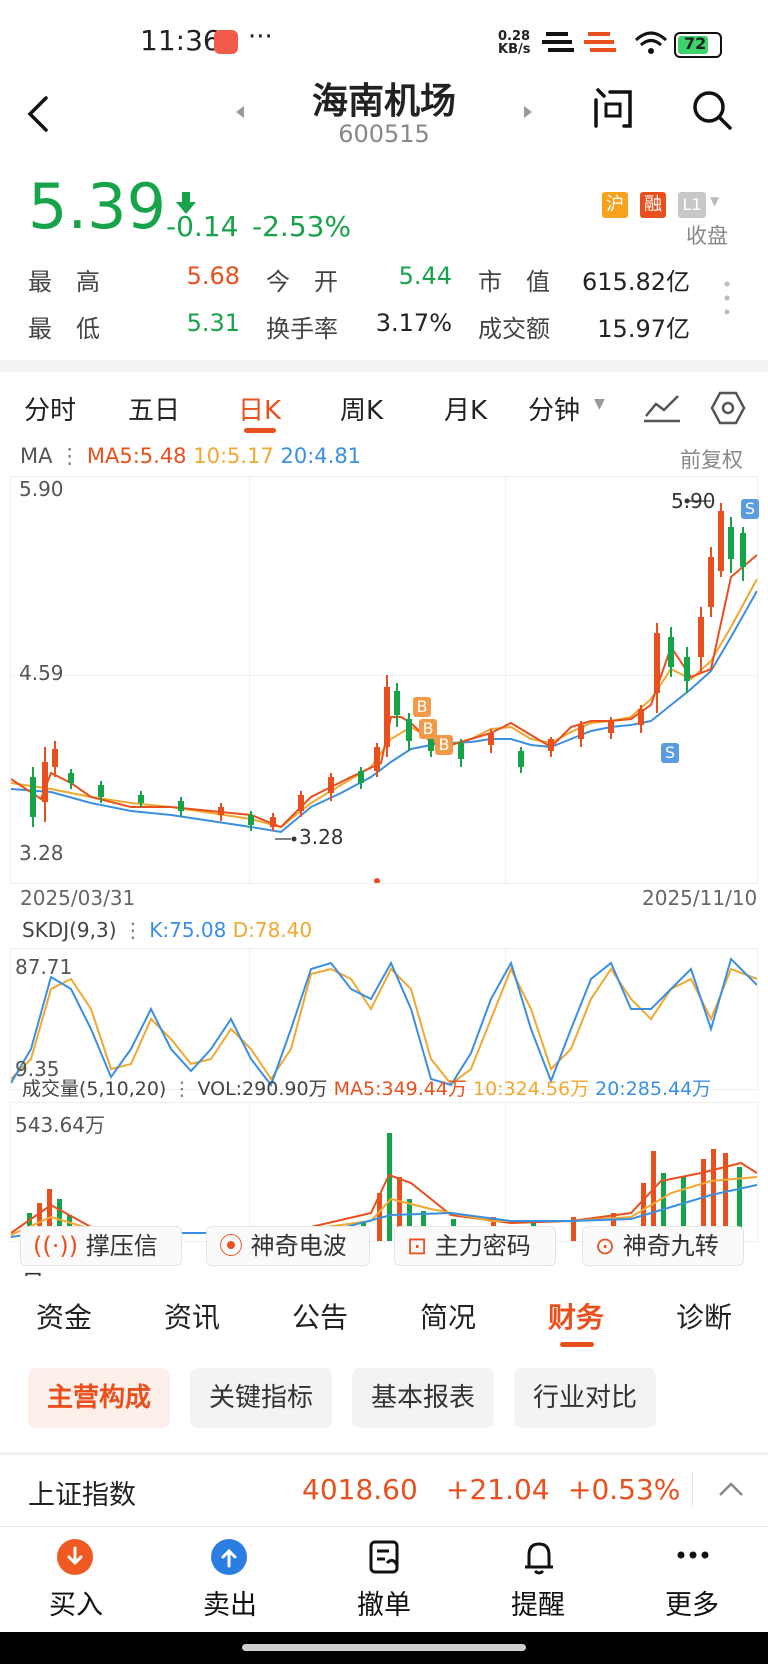 The height and width of the screenshot is (1664, 768). I want to click on wave-icon: ⦿, so click(231, 1246).